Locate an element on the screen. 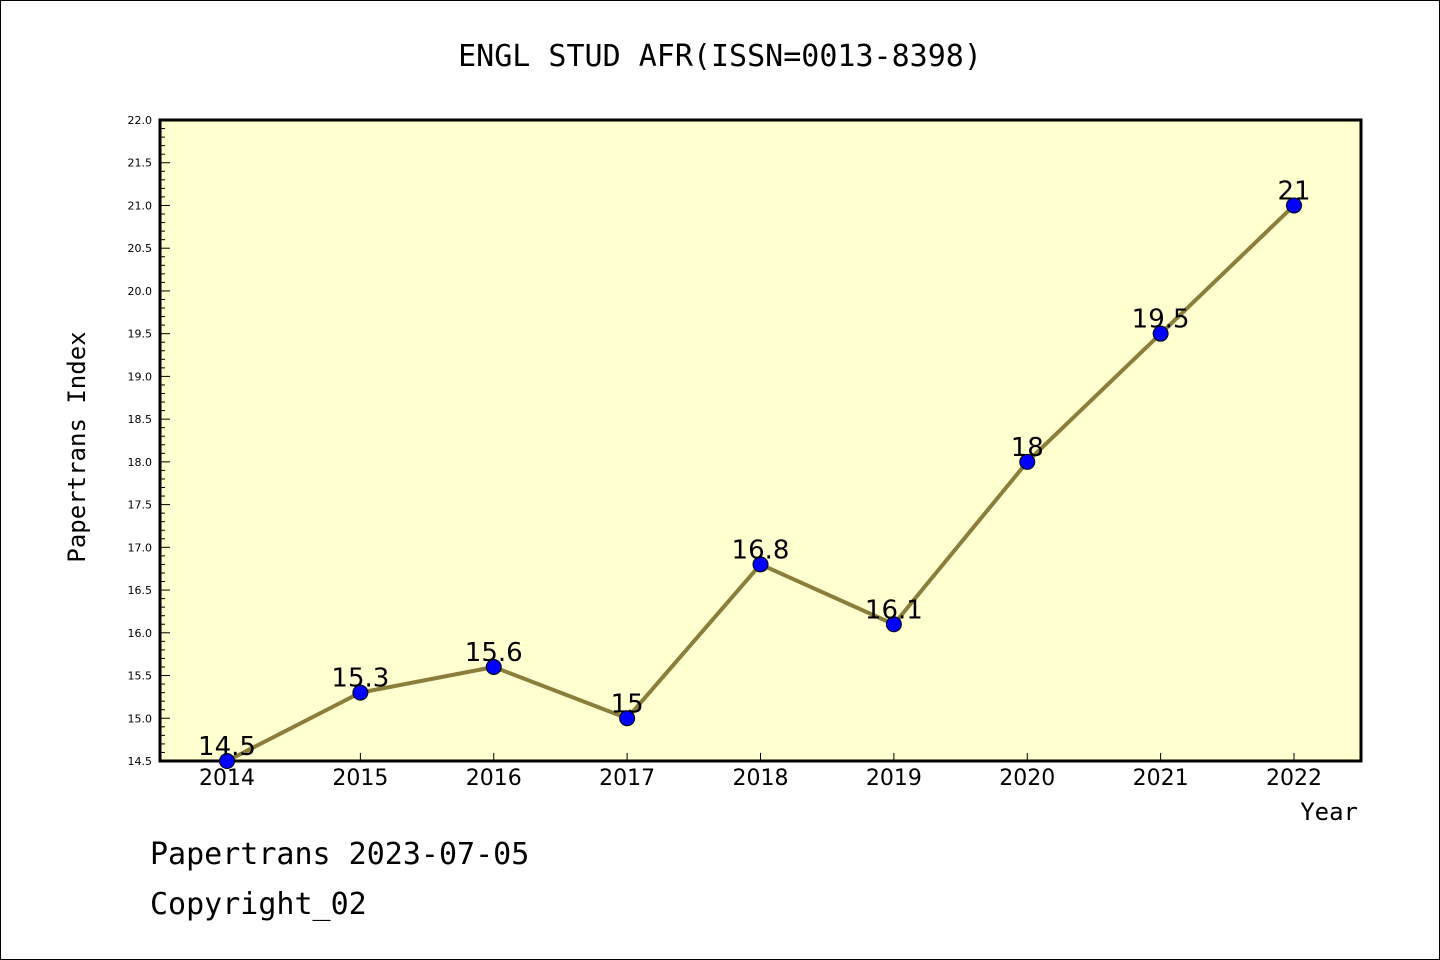 The width and height of the screenshot is (1440, 960). y-tick-label: 18.0 is located at coordinates (140, 462).